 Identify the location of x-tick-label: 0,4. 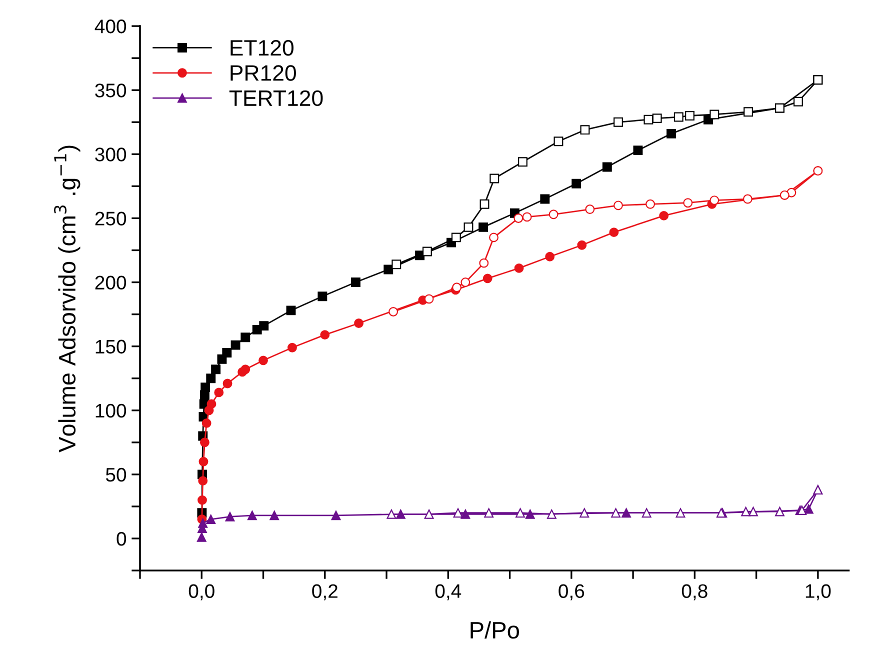
(448, 592).